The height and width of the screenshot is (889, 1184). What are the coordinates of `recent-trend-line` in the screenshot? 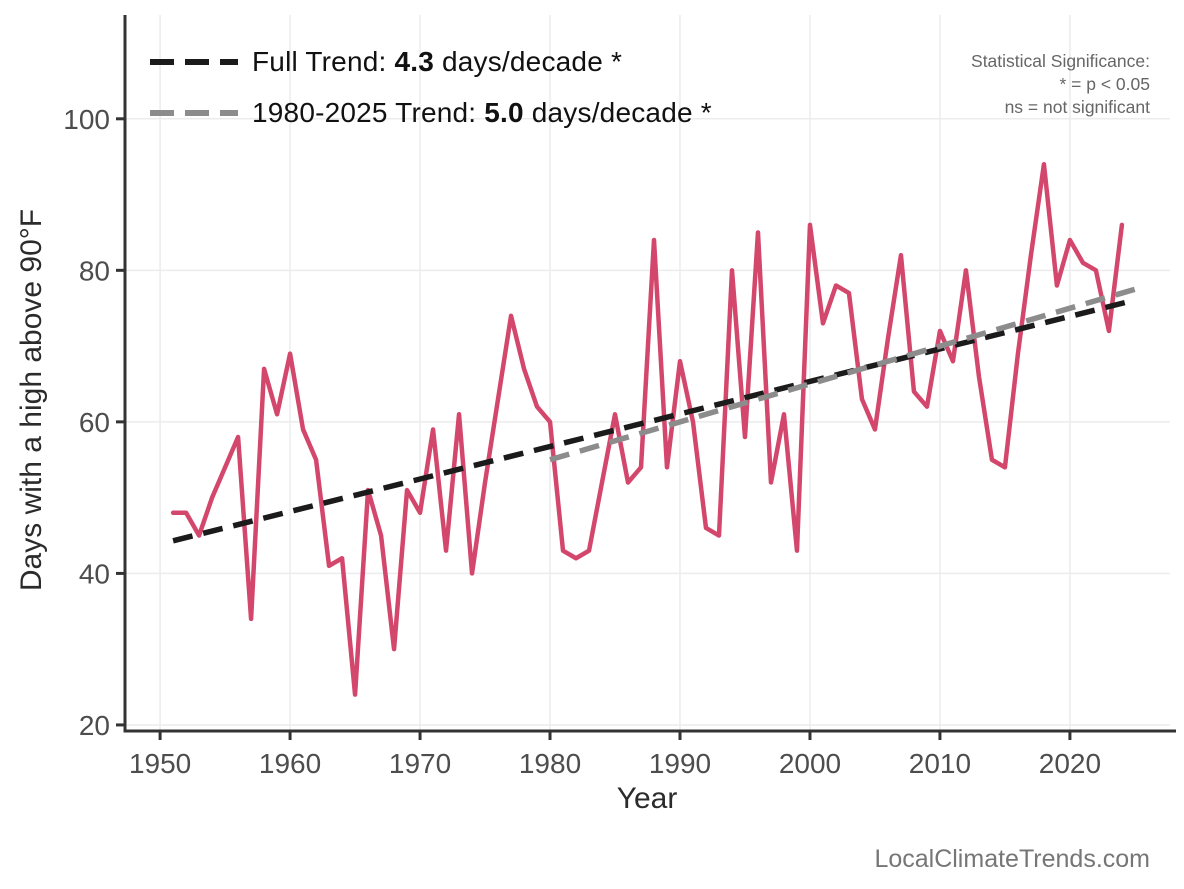 It's located at (842, 374).